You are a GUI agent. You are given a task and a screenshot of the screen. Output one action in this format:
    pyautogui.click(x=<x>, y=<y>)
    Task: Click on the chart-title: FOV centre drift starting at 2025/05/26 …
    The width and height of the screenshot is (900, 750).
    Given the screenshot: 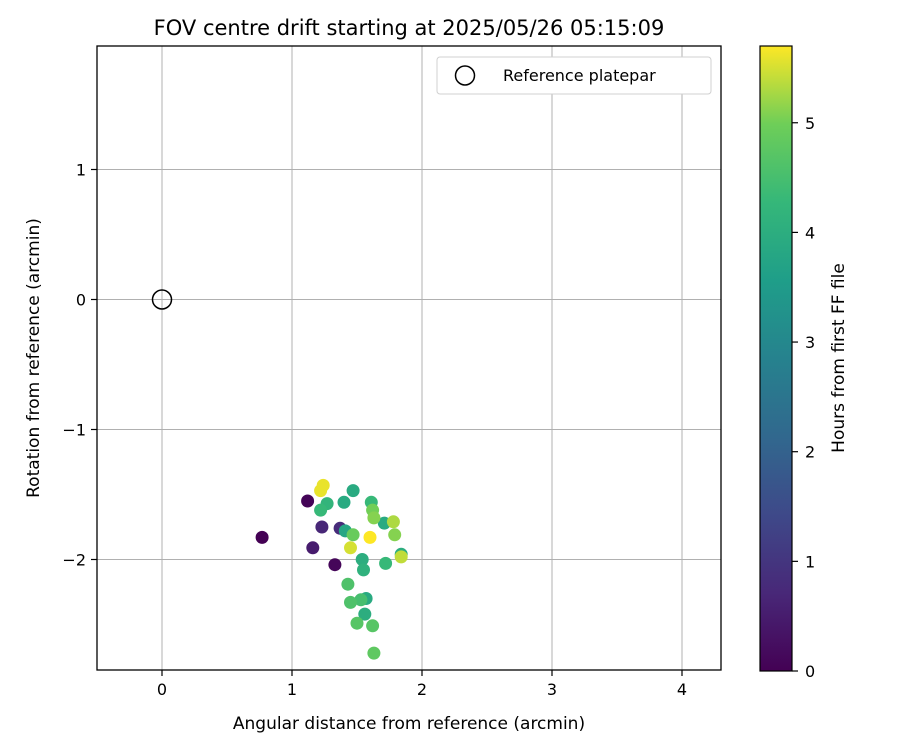 What is the action you would take?
    pyautogui.click(x=409, y=28)
    